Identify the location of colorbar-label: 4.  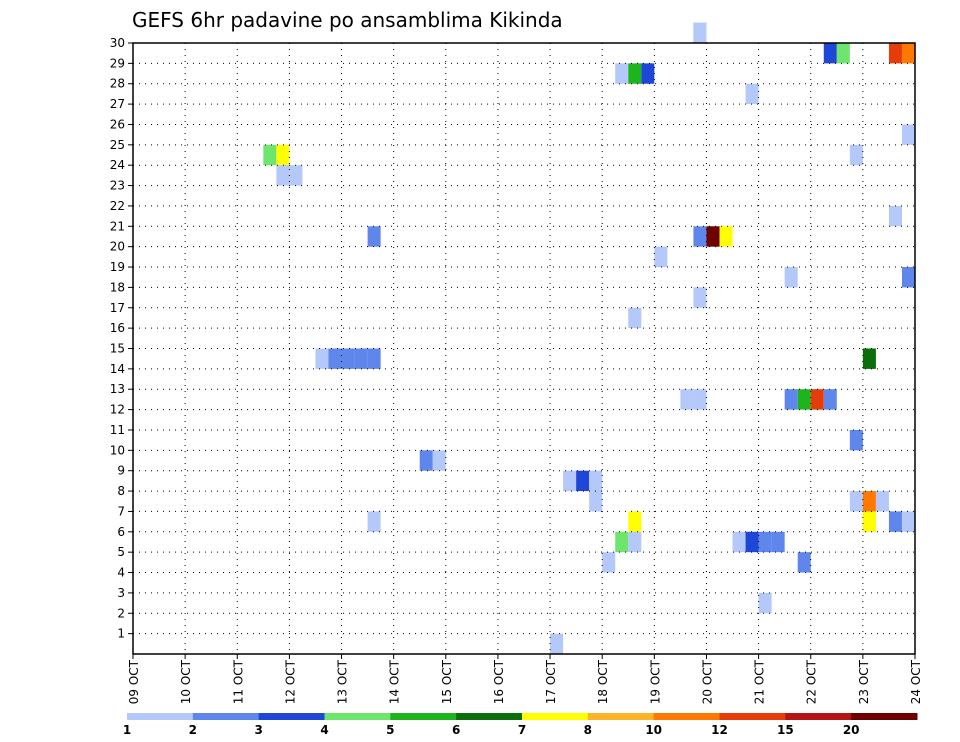
(324, 730).